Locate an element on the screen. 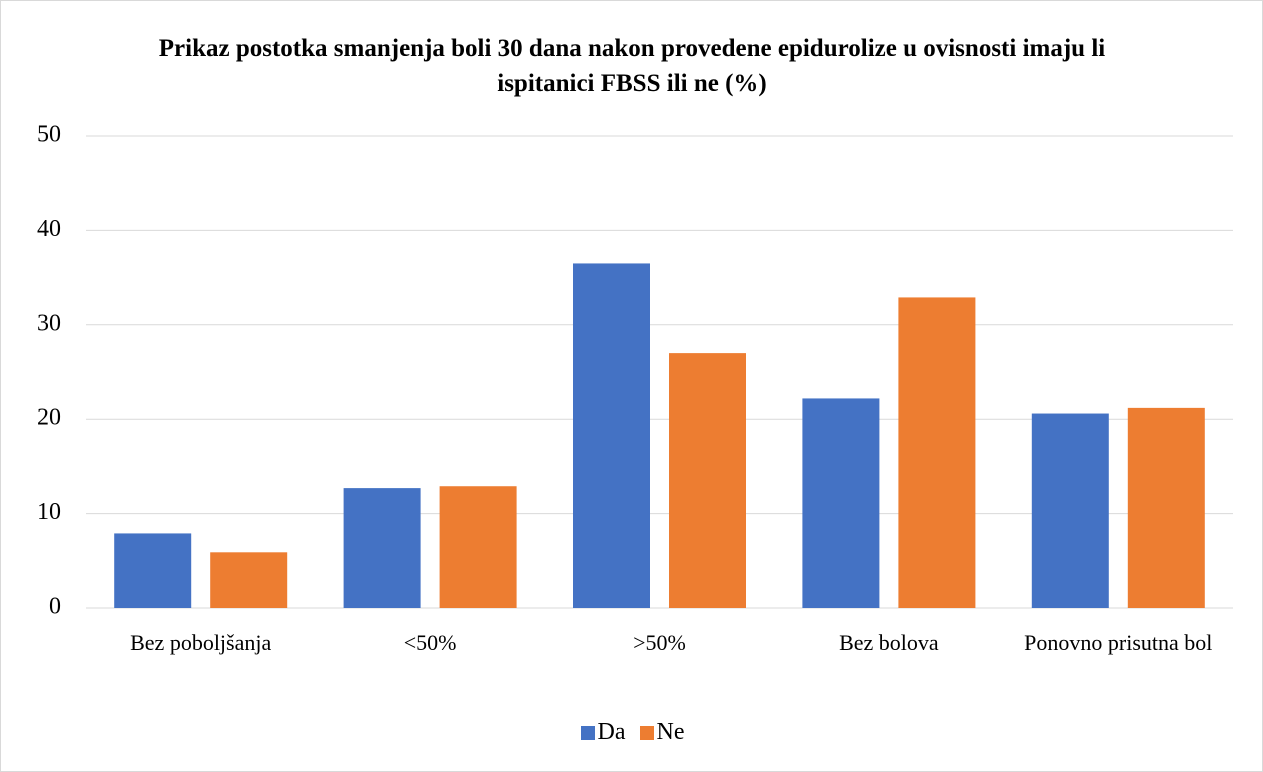 This screenshot has width=1263, height=772. legend-label: Da is located at coordinates (611, 732).